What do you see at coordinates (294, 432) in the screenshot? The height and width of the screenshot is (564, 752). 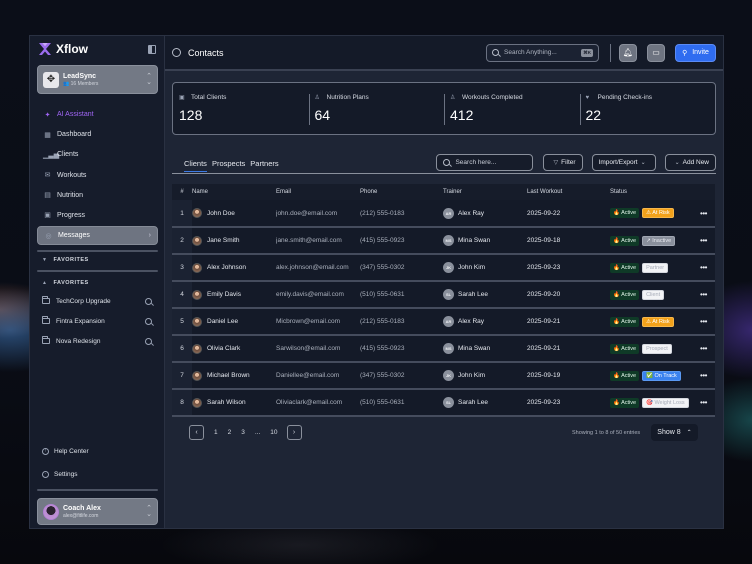 I see `next-page-button: ›` at bounding box center [294, 432].